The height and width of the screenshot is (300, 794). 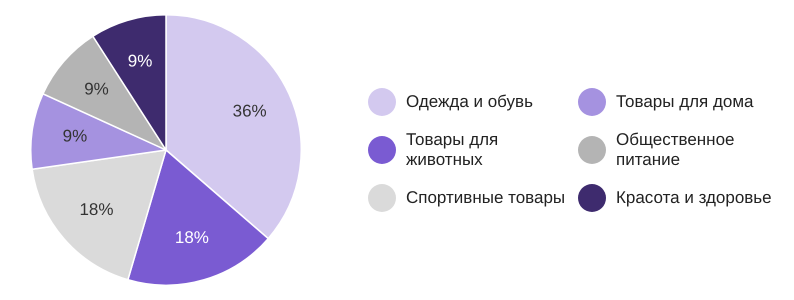 What do you see at coordinates (486, 198) in the screenshot?
I see `legend-label: Спортивные товары` at bounding box center [486, 198].